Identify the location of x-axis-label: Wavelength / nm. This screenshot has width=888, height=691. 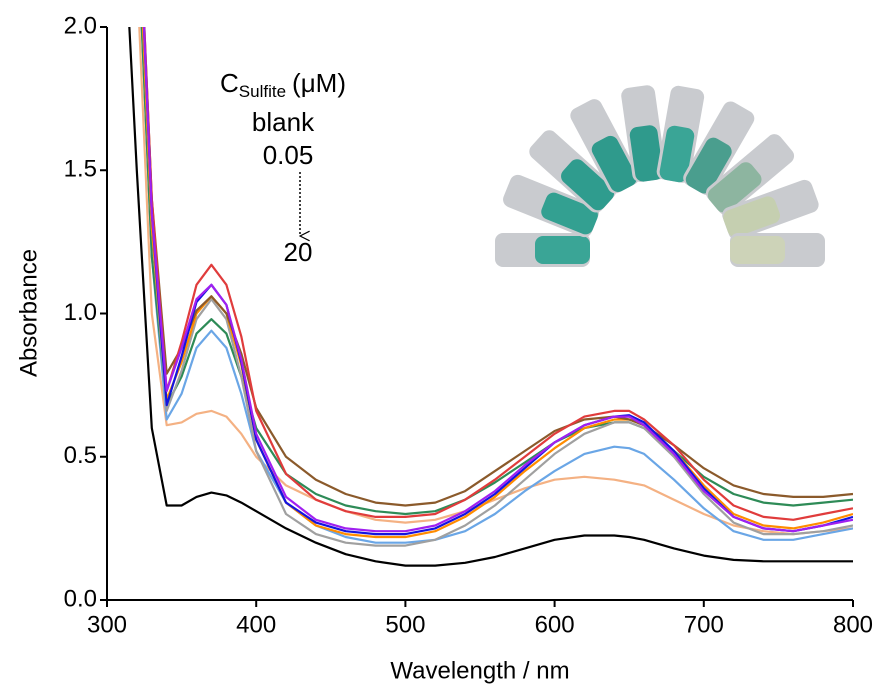
(479, 670).